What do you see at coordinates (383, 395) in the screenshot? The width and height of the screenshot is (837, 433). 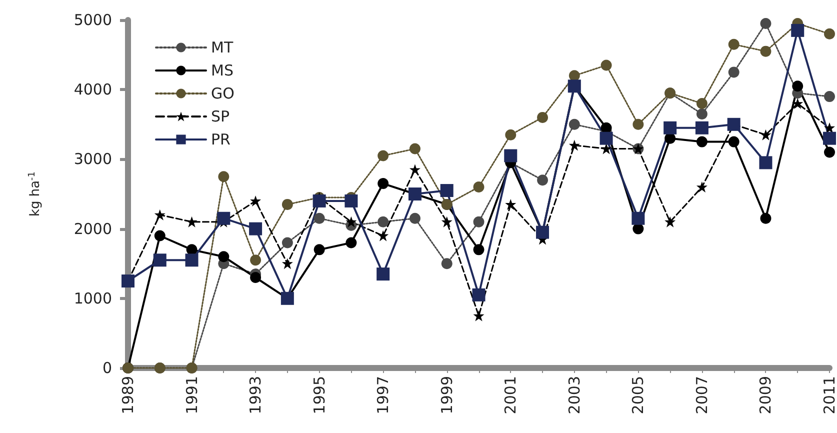 I see `x-tick-label: 1997` at bounding box center [383, 395].